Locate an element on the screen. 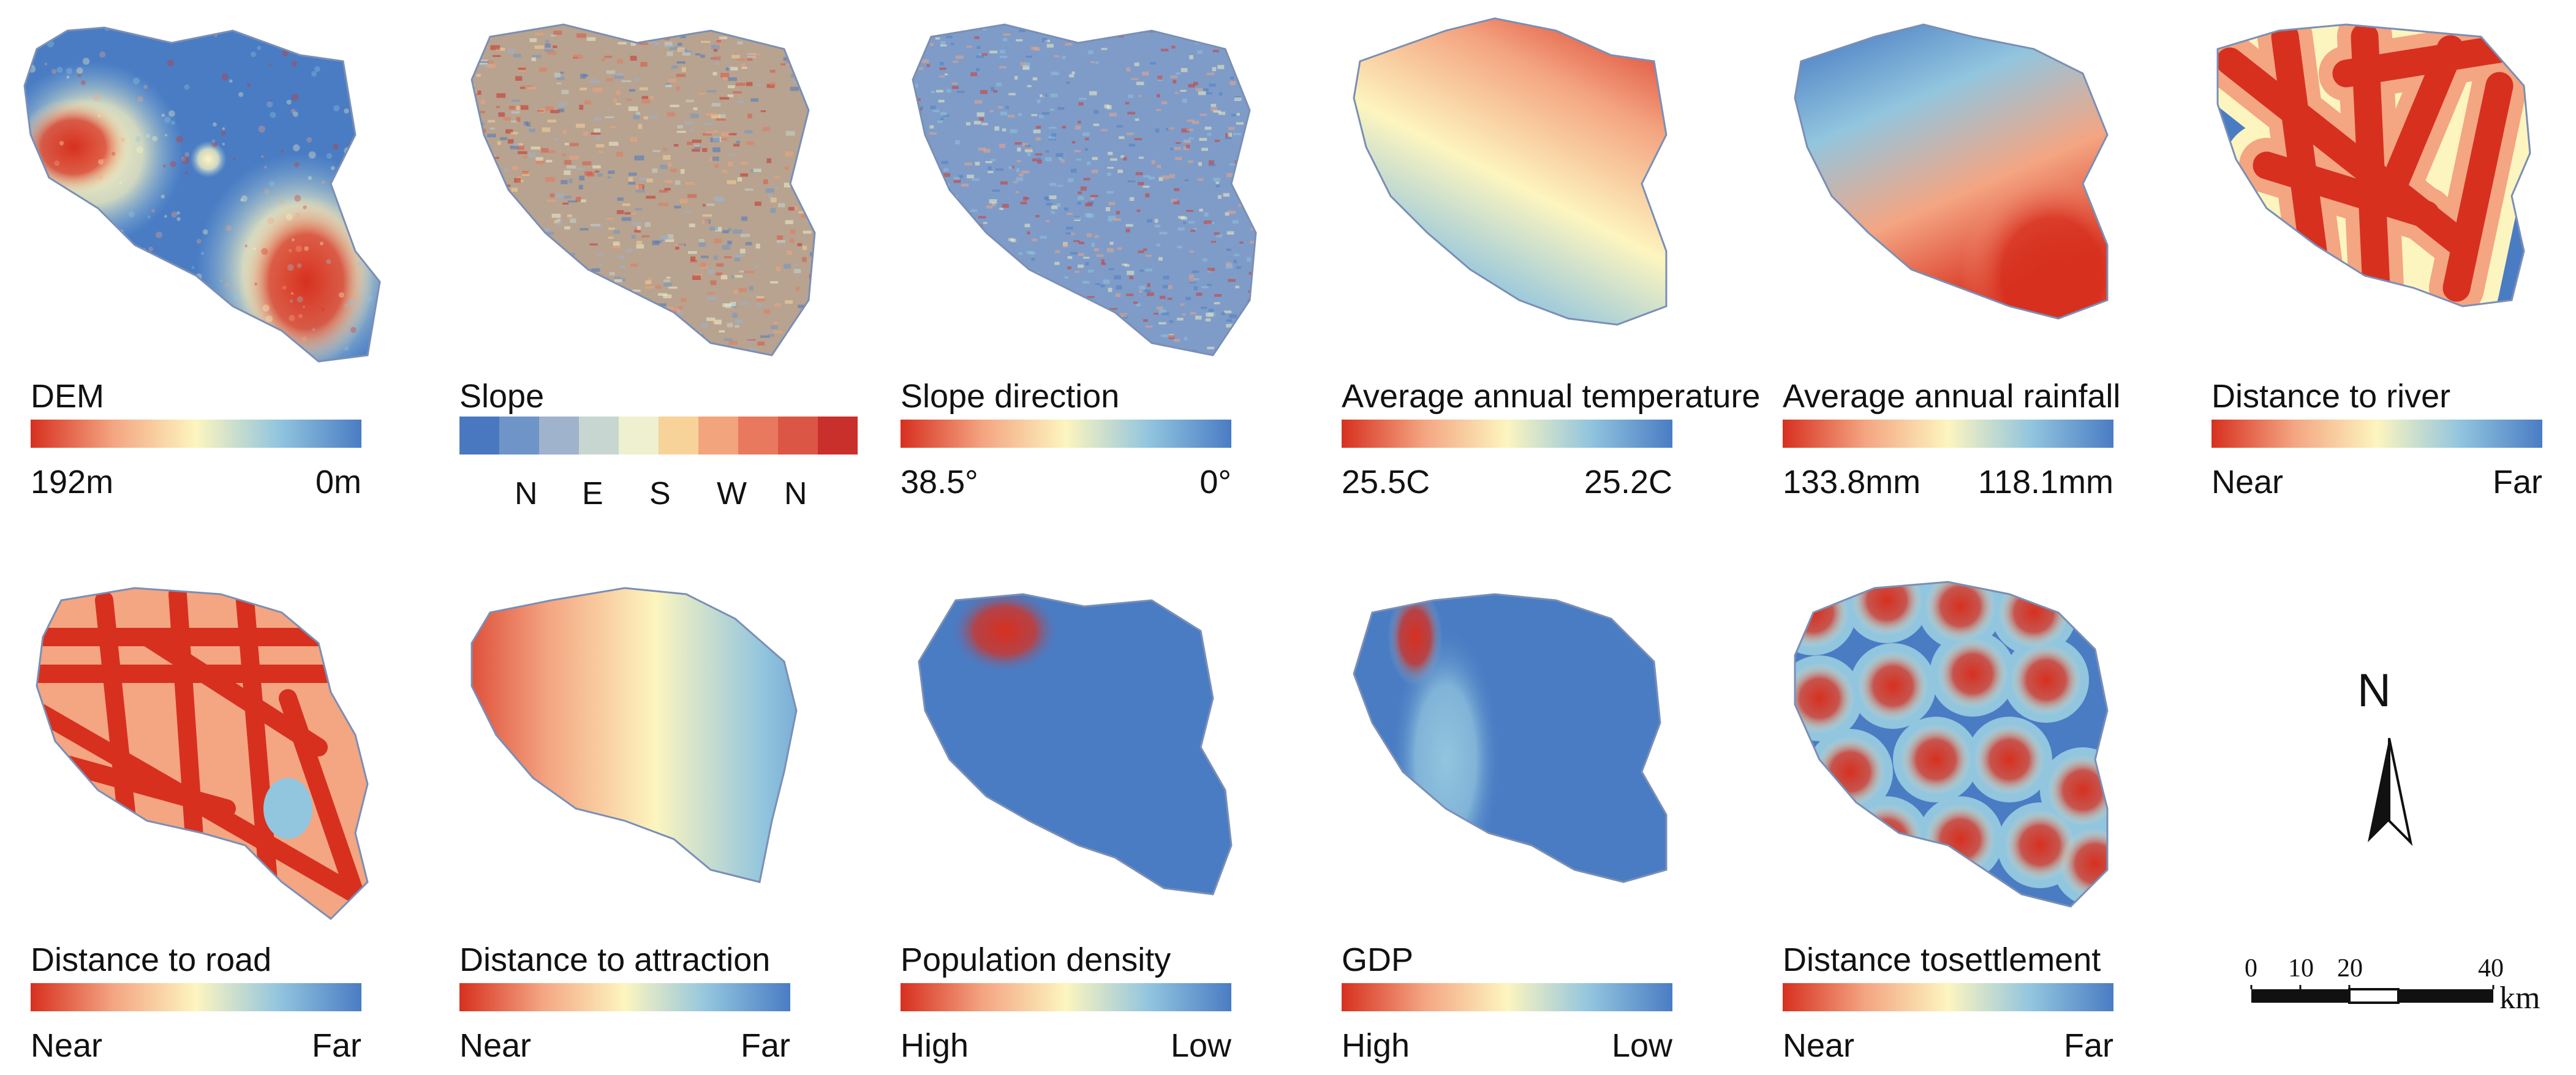 This screenshot has width=2576, height=1075. legend-min-label: 25.5C is located at coordinates (1386, 482).